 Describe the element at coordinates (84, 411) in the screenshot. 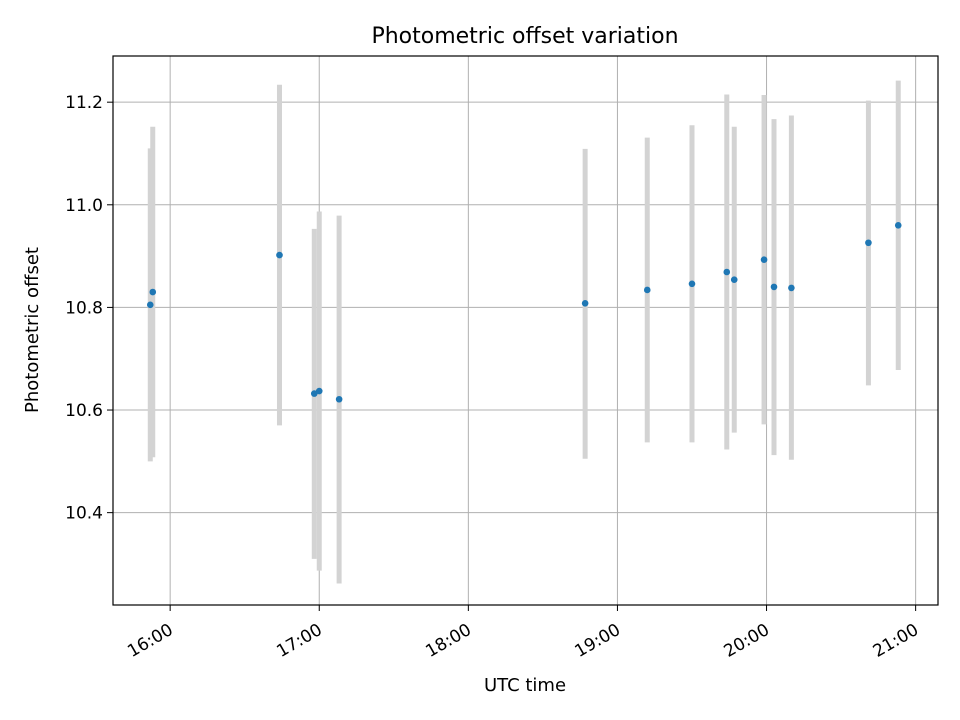

I see `y-tick-label: 10.6` at that location.